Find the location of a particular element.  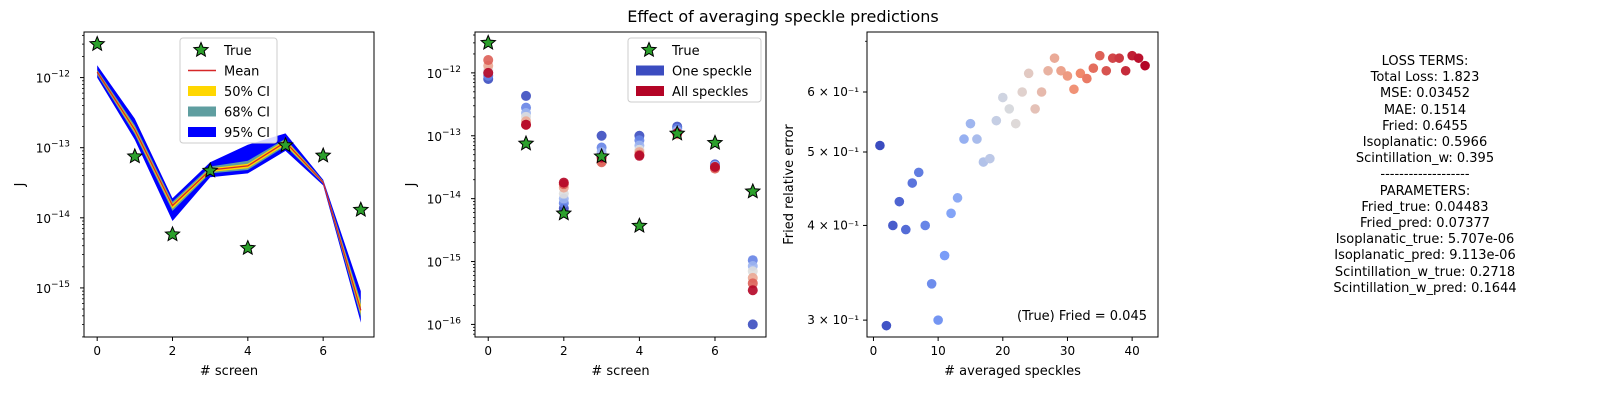

loss-line: Total Loss: 1.823 is located at coordinates (1425, 78).